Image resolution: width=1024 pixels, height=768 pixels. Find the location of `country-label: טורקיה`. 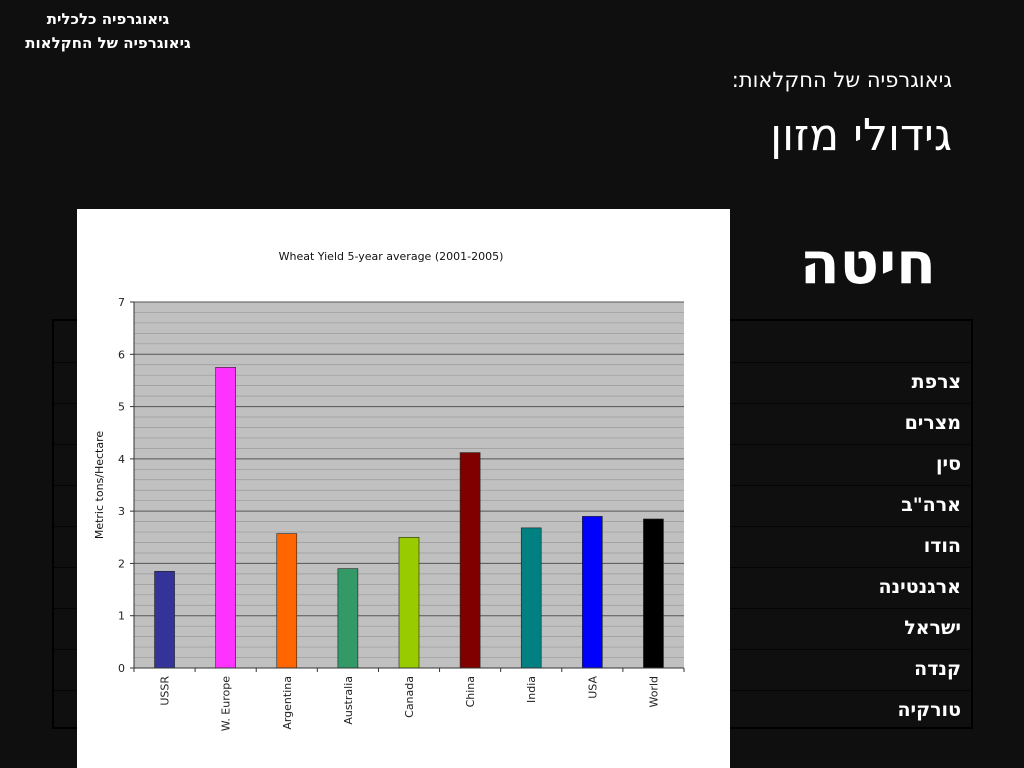

country-label: טורקיה is located at coordinates (929, 710).